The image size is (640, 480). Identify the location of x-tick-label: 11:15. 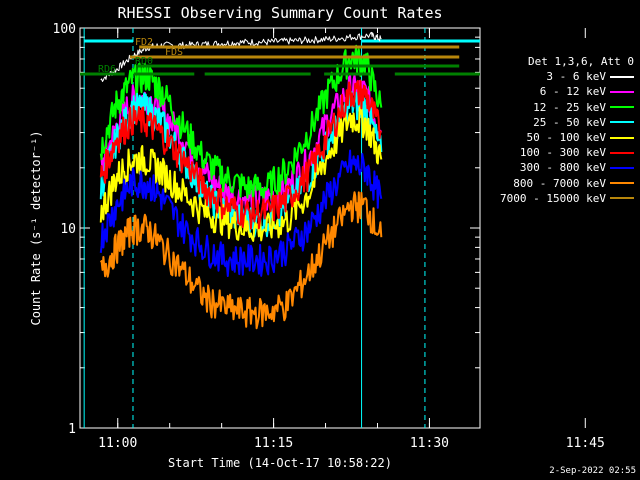
(273, 443).